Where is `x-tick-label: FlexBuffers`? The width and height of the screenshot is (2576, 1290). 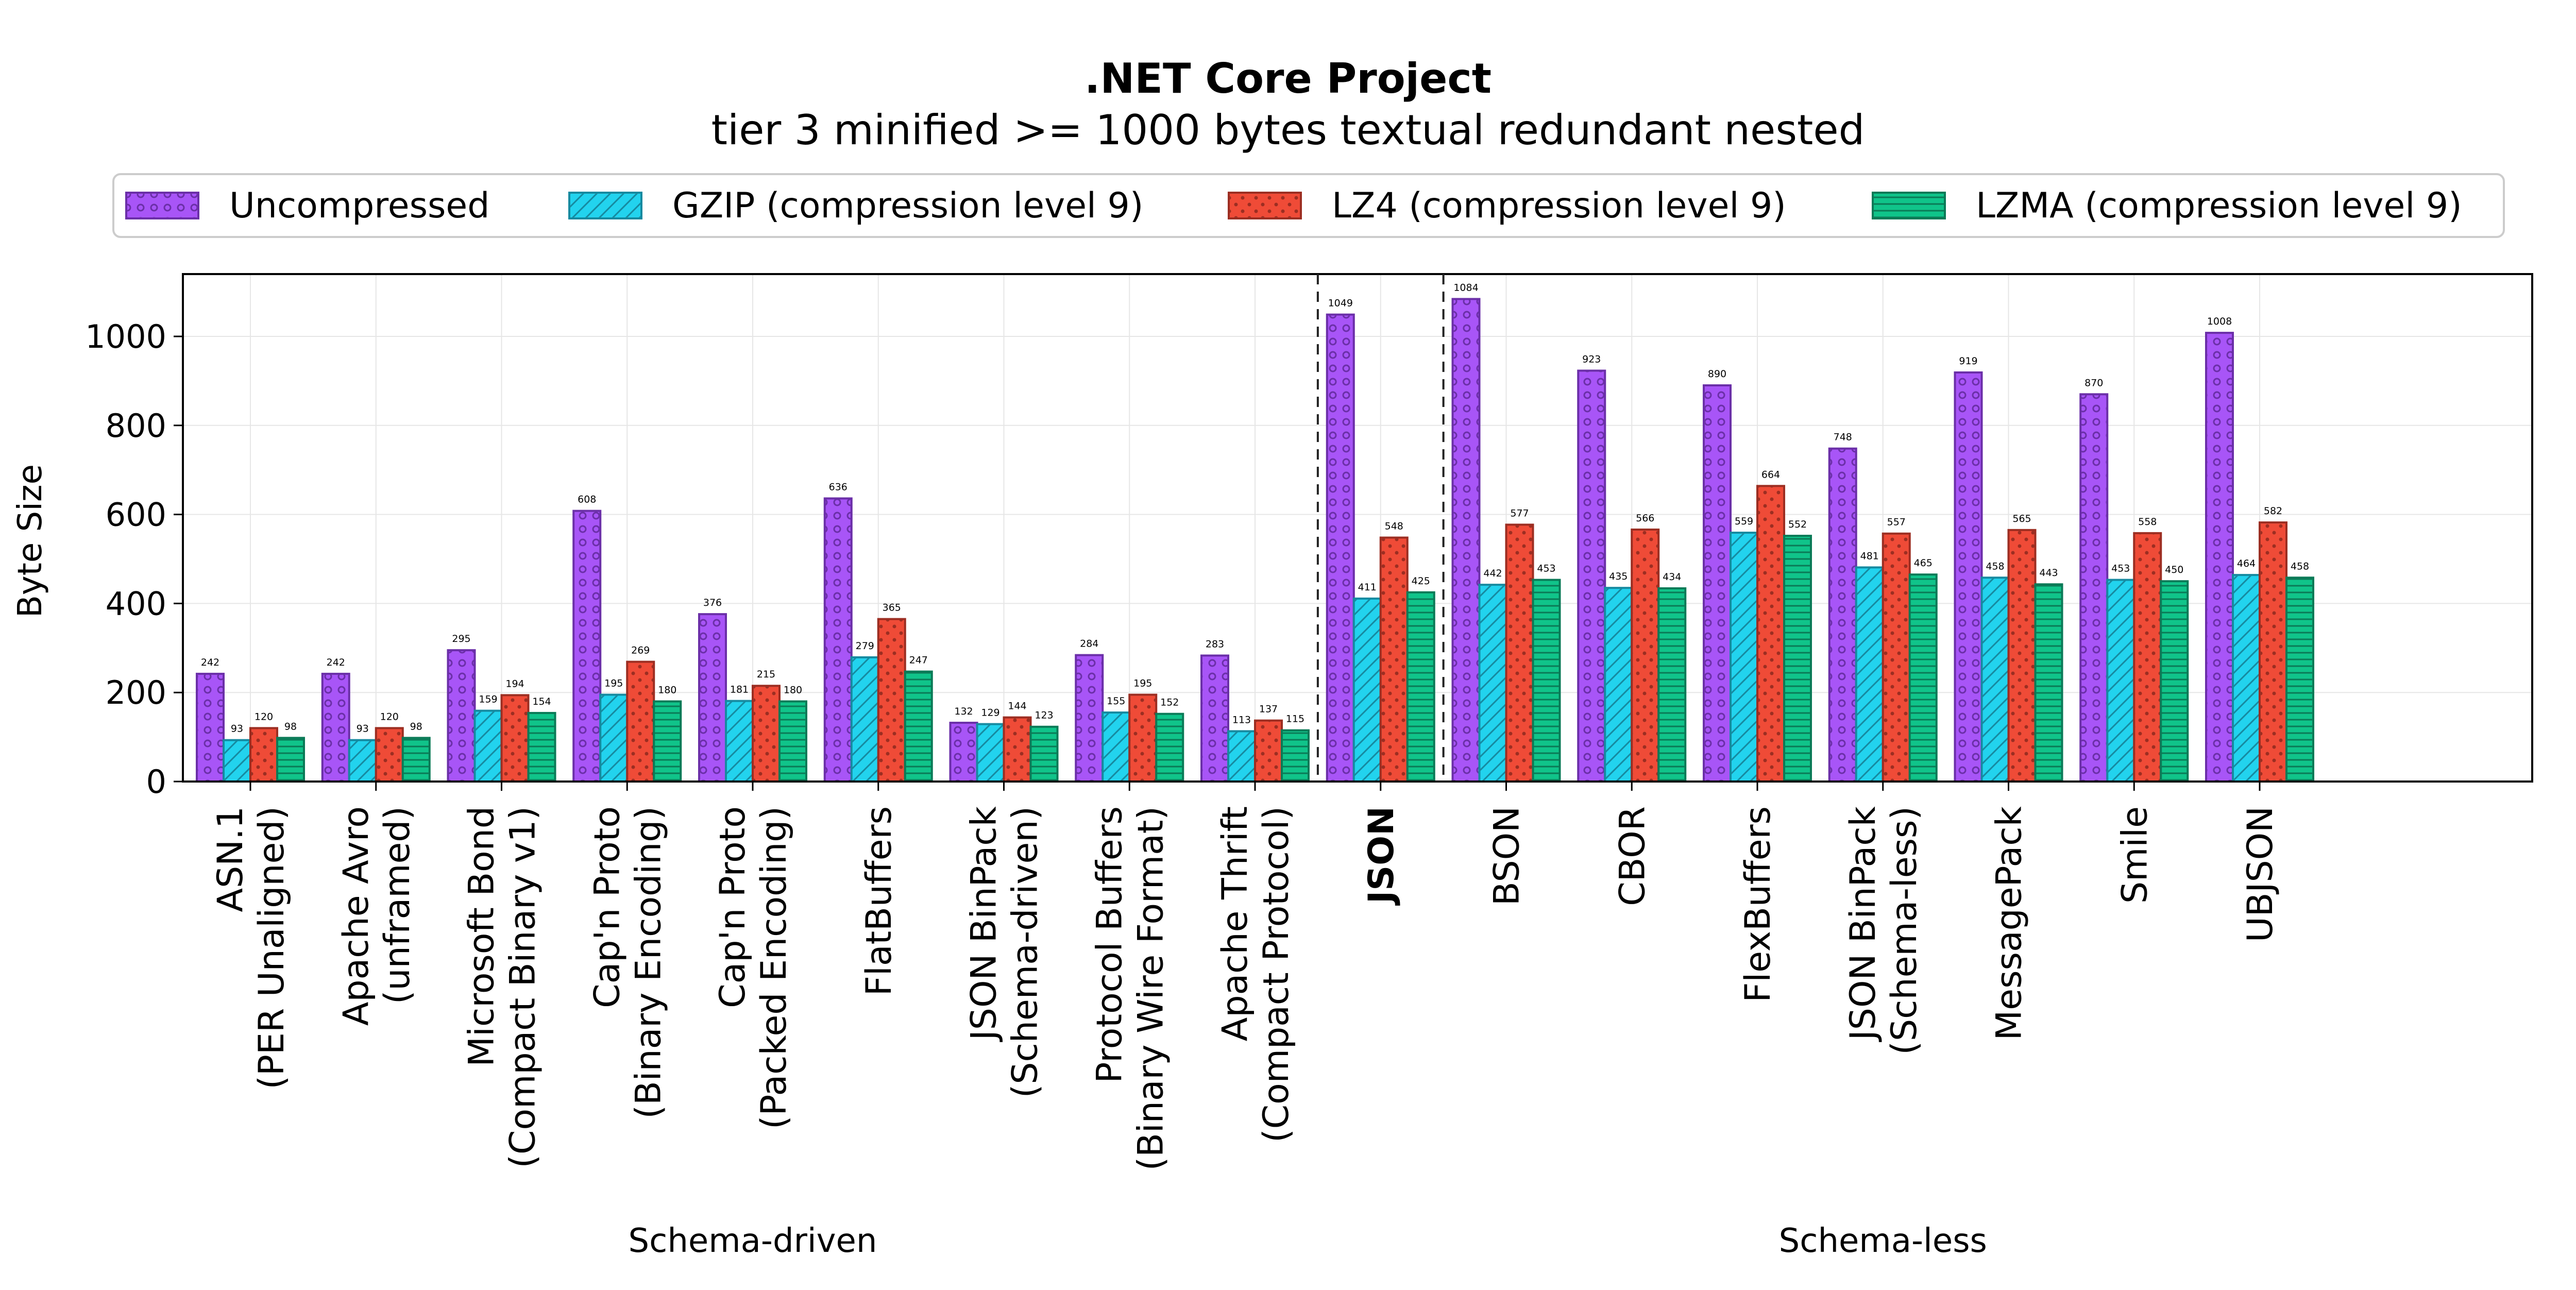 x-tick-label: FlexBuffers is located at coordinates (1758, 904).